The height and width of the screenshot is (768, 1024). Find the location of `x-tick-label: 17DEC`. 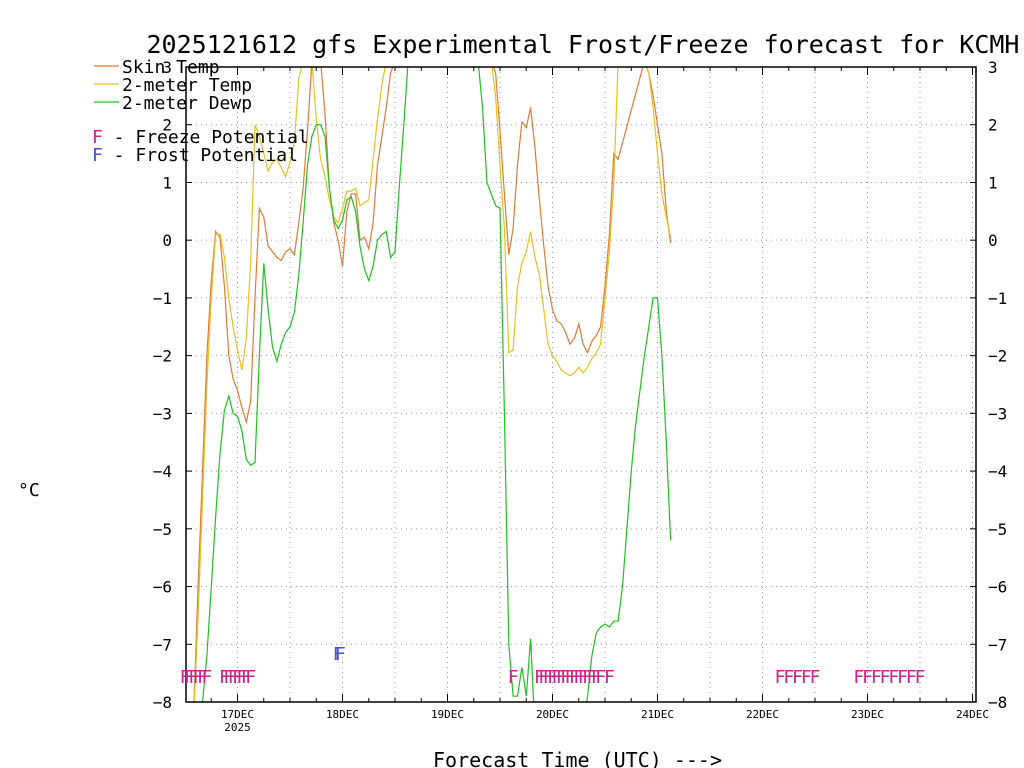

x-tick-label: 17DEC is located at coordinates (237, 714).